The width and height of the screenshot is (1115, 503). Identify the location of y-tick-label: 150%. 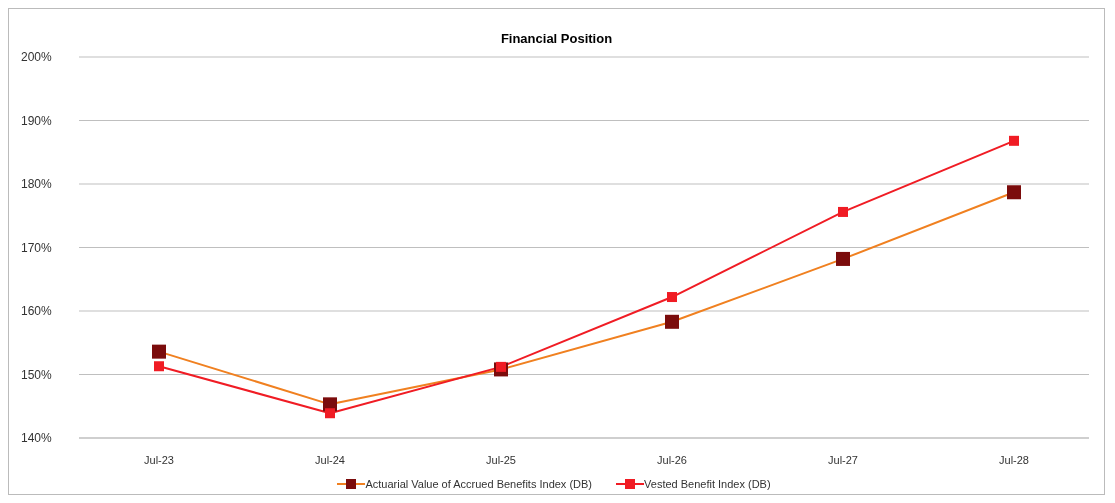
(37, 374).